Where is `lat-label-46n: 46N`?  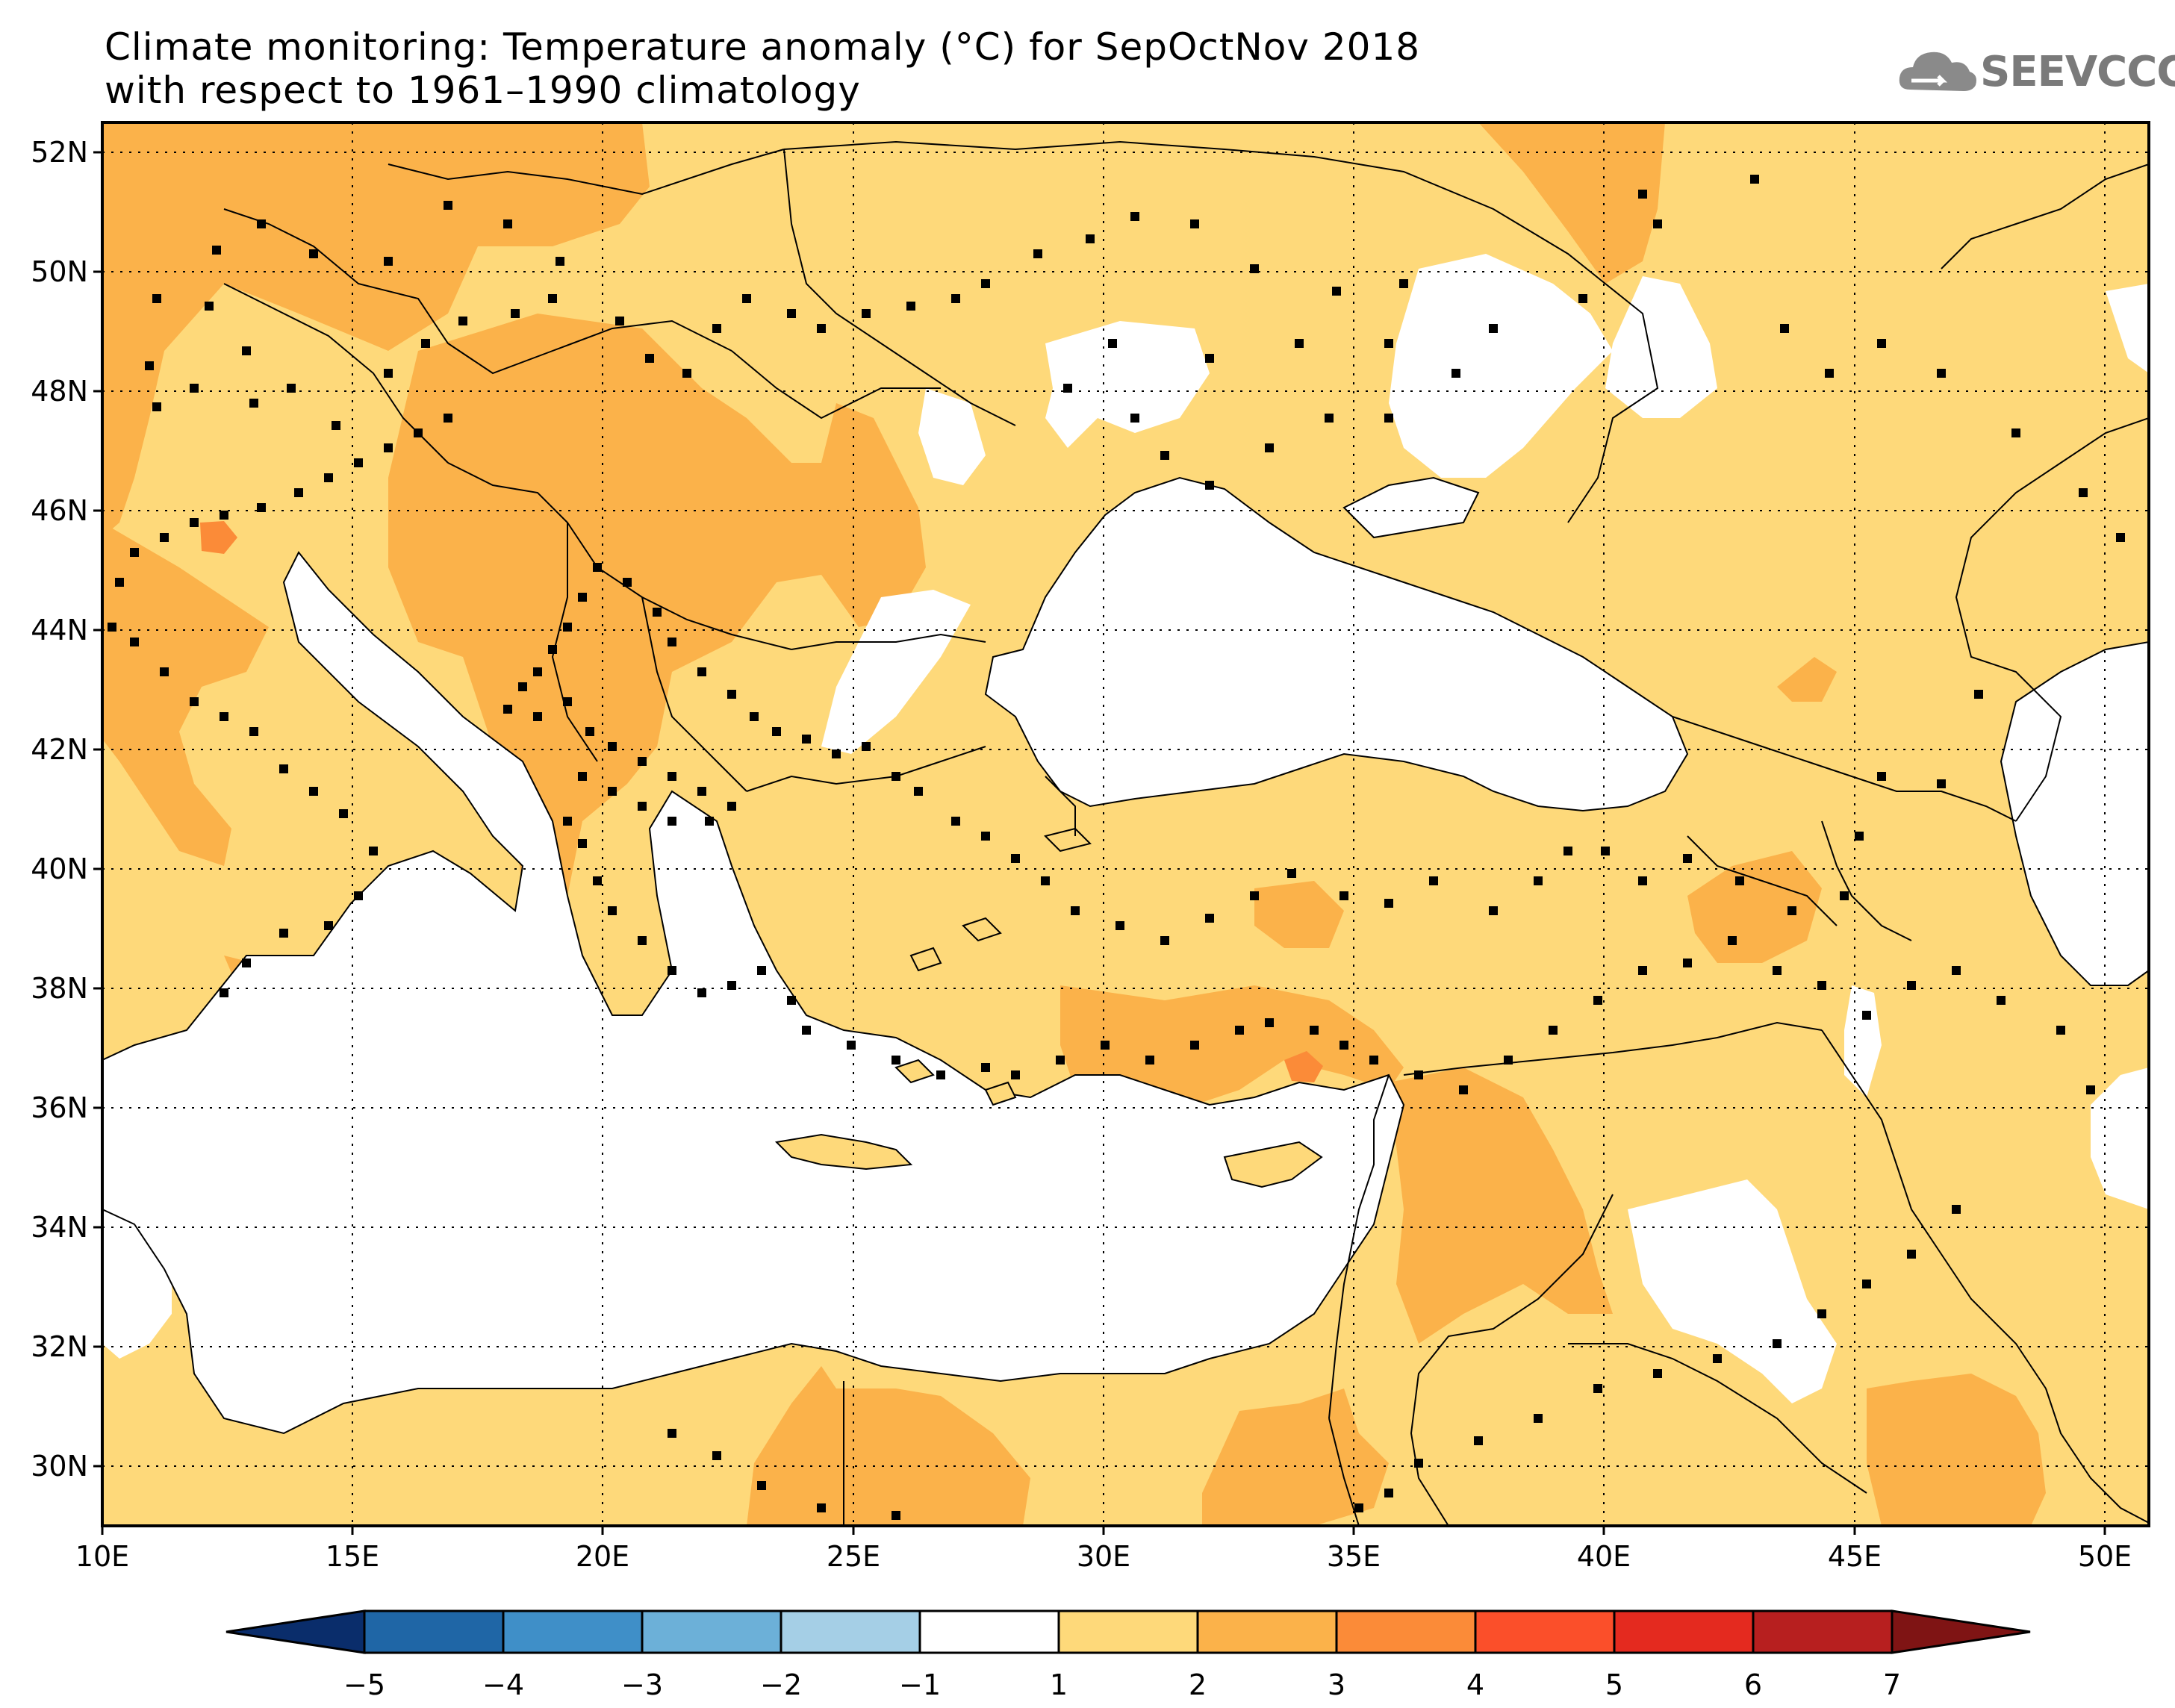 lat-label-46n: 46N is located at coordinates (59, 510).